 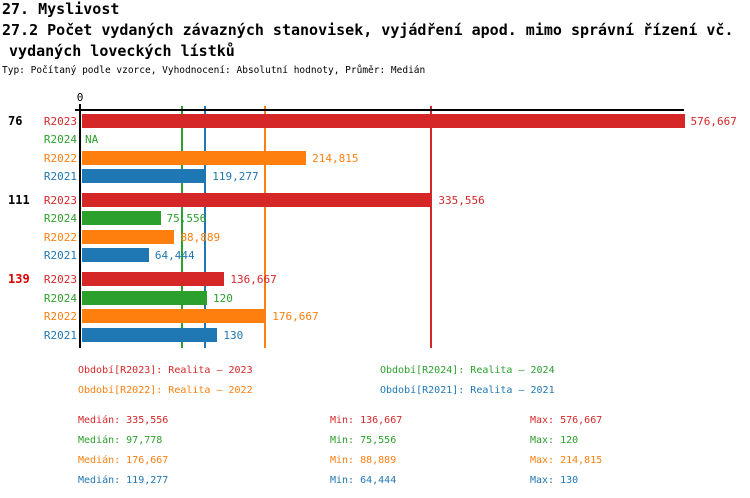 What do you see at coordinates (363, 480) in the screenshot?
I see `stat-min-r2021: Min: 64,444` at bounding box center [363, 480].